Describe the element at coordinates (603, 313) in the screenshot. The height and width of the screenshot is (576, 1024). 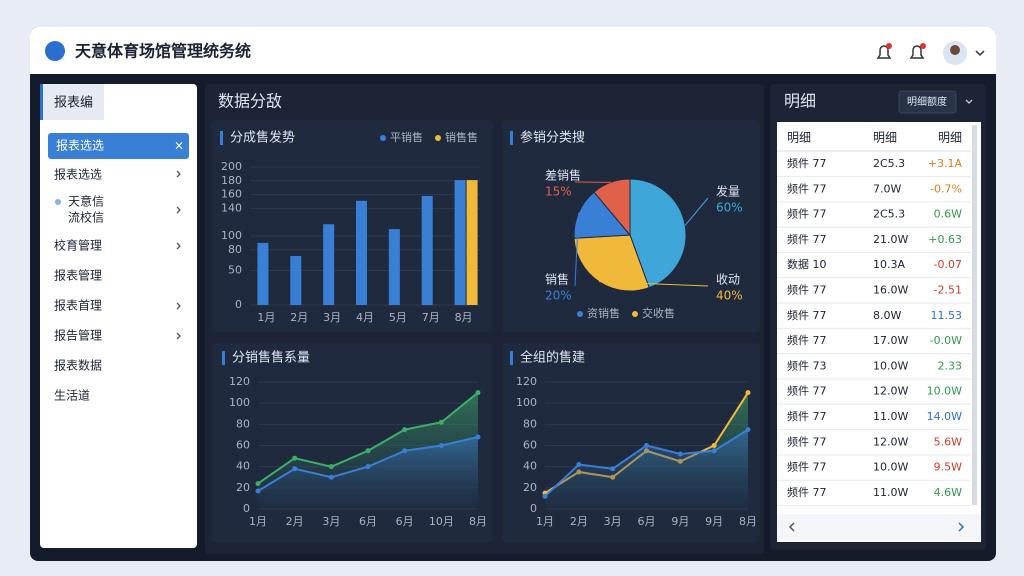
I see `legend-label: 资销售` at that location.